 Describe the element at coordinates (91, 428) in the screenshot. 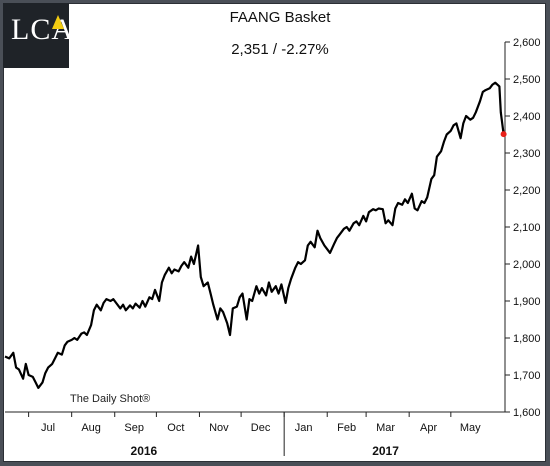

I see `x-tick-label: Aug` at that location.